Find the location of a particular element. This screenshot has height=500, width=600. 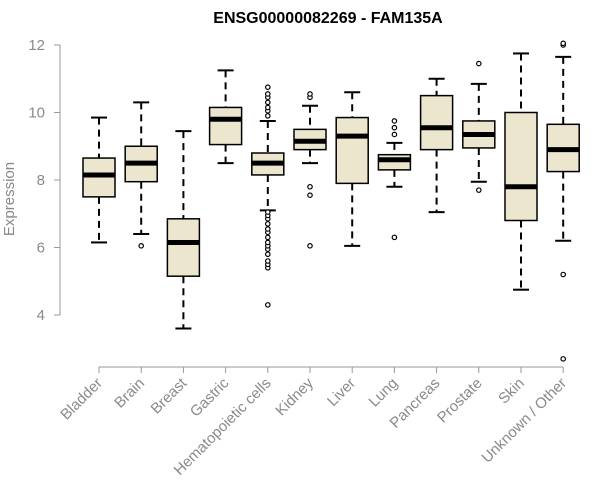

box-liver is located at coordinates (352, 169).